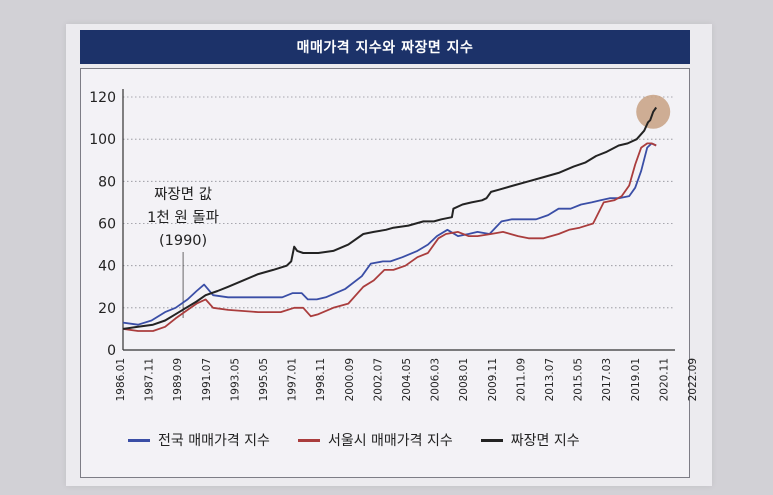 Image resolution: width=773 pixels, height=495 pixels. I want to click on x-tick-label: 1993.05, so click(235, 379).